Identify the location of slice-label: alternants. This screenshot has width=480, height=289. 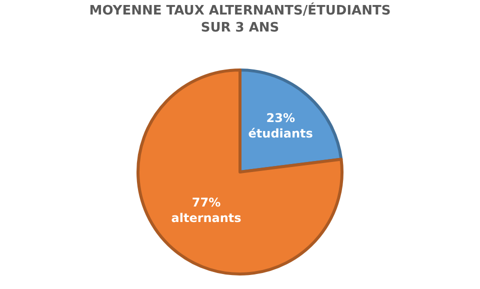
(206, 218).